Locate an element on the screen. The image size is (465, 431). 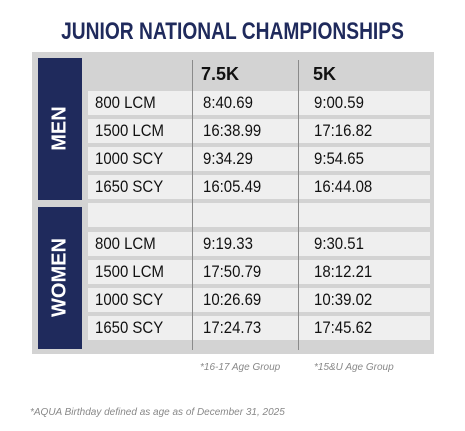
title: JUNIOR NATIONAL CHAMPIONSHIPS is located at coordinates (232, 31).